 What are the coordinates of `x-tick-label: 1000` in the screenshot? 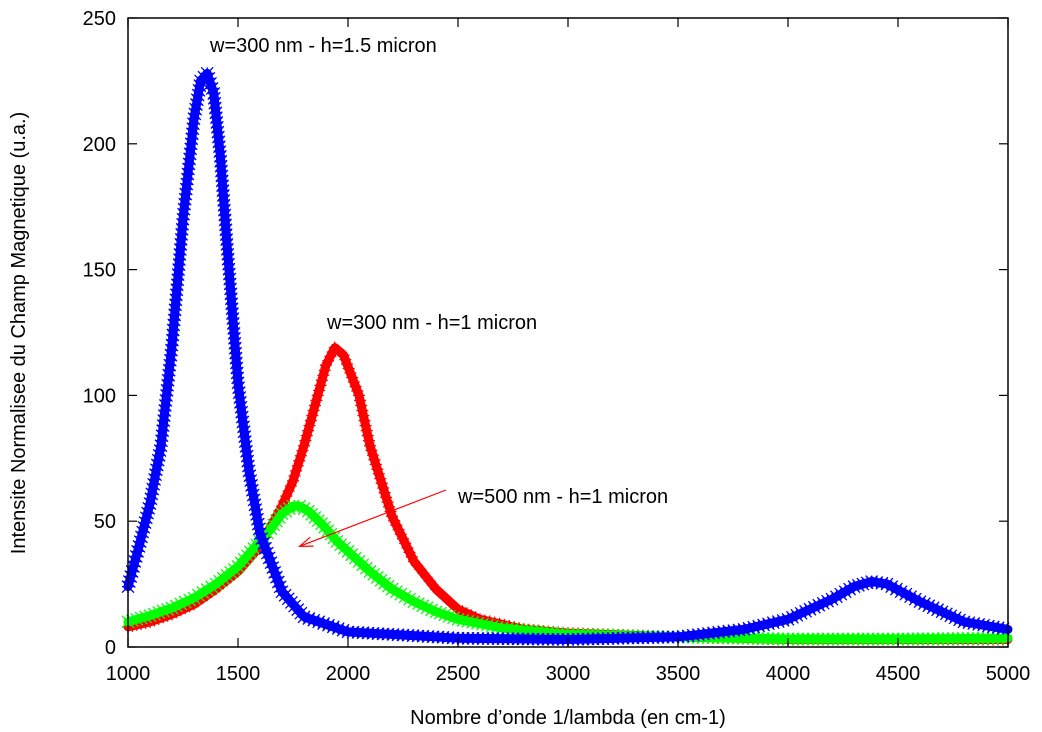 It's located at (128, 674).